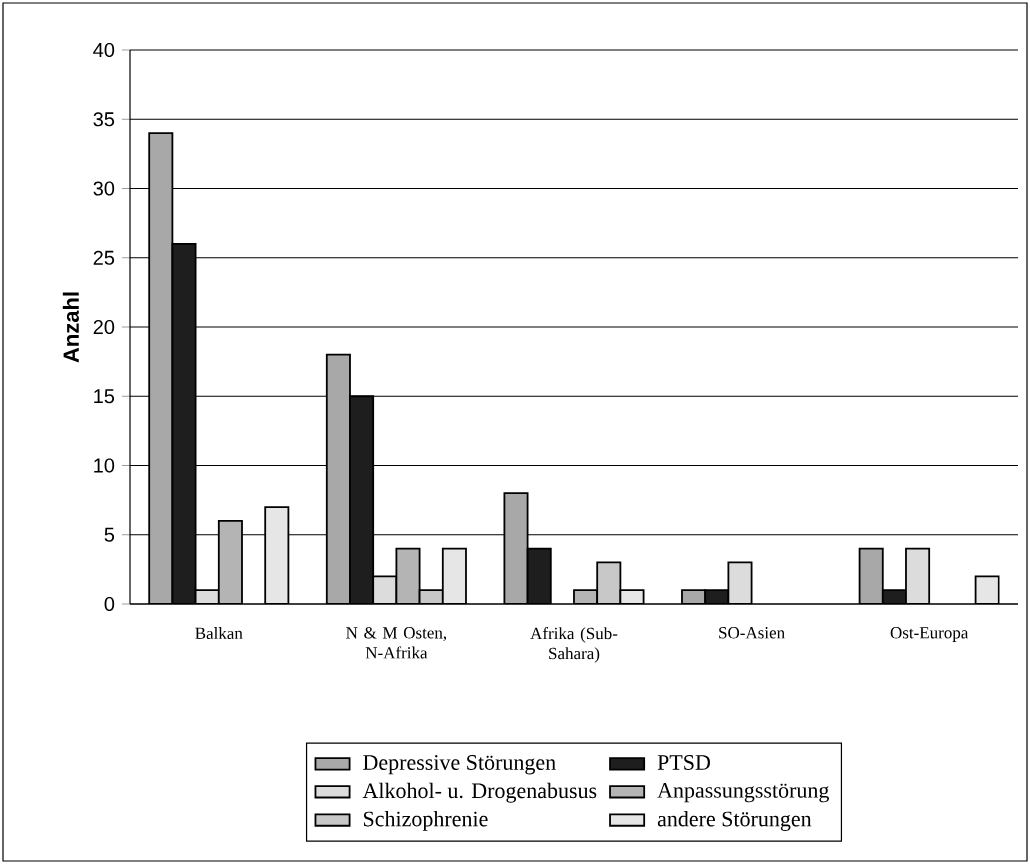 The width and height of the screenshot is (1030, 864). What do you see at coordinates (219, 633) in the screenshot?
I see `x-tick-label: Balkan` at bounding box center [219, 633].